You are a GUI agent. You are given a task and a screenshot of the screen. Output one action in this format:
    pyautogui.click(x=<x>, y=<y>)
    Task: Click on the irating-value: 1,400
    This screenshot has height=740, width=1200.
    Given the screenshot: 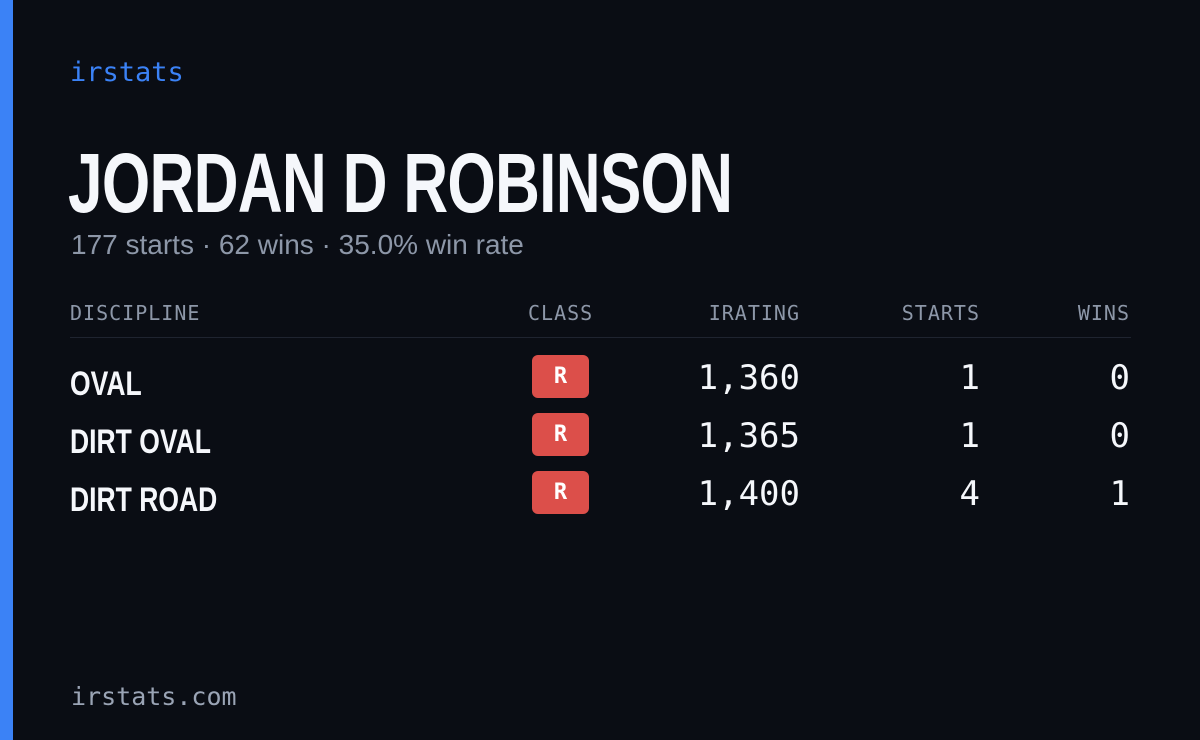 What is the action you would take?
    pyautogui.click(x=748, y=494)
    